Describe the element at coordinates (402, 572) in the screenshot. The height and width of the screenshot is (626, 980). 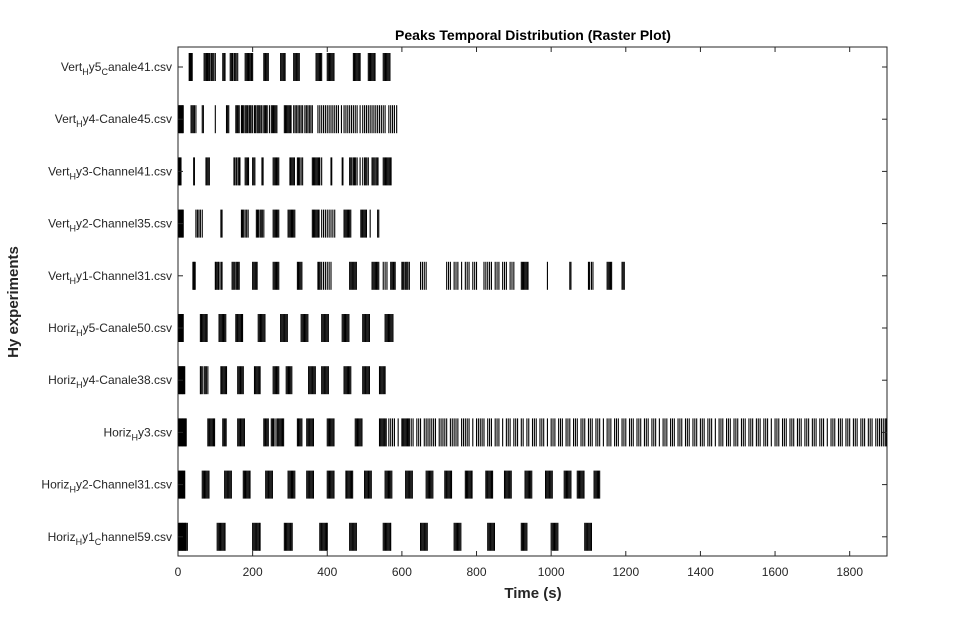
I see `x-tick-label-3: 600` at that location.